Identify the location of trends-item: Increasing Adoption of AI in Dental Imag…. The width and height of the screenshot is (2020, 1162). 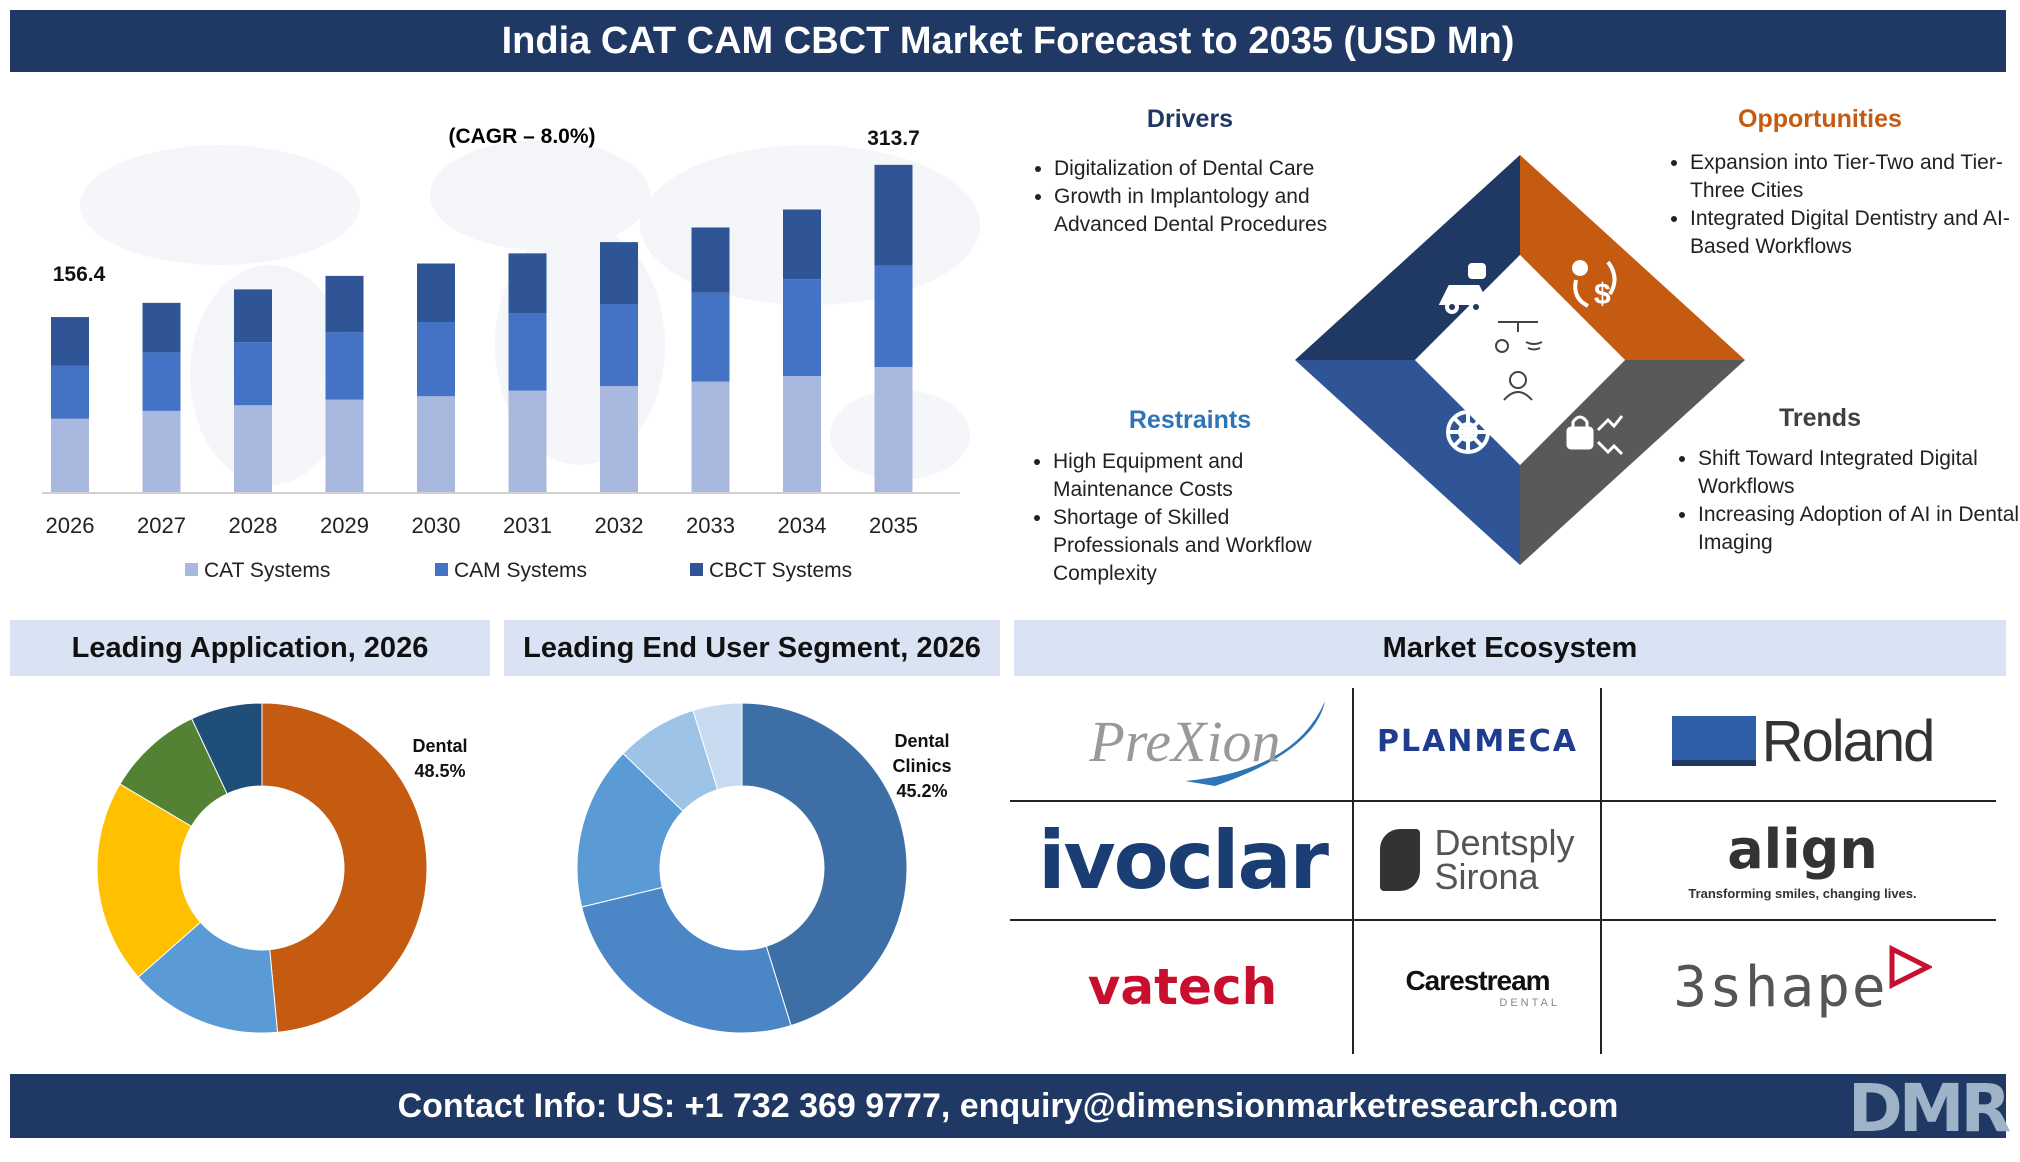
(1859, 529).